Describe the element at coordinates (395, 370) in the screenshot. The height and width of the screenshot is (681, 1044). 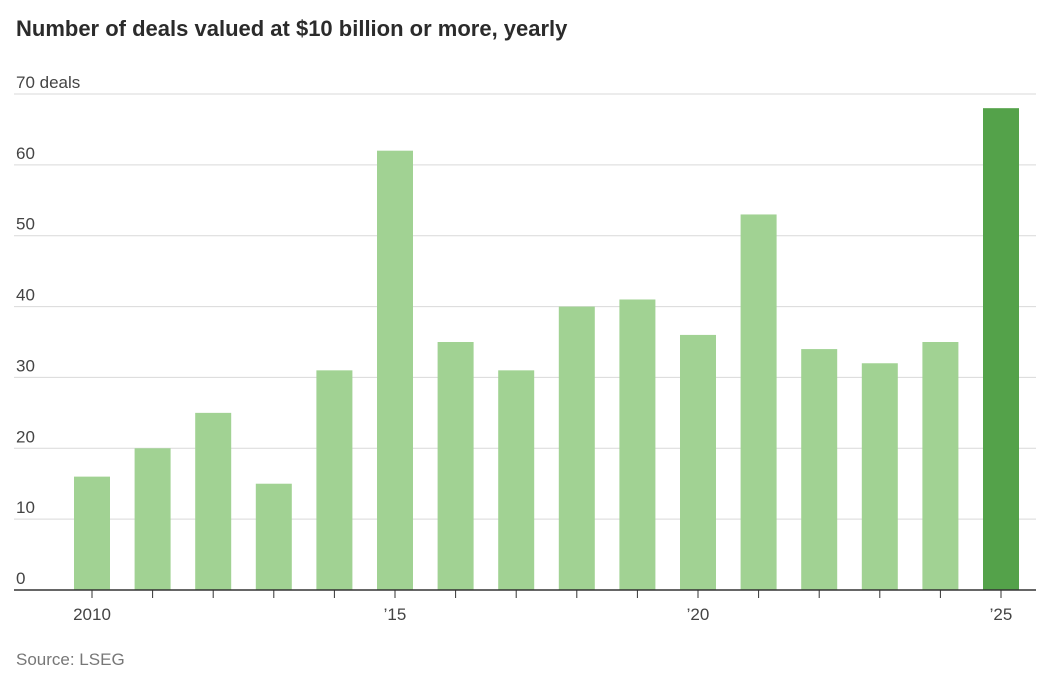
I see `bar-2015` at that location.